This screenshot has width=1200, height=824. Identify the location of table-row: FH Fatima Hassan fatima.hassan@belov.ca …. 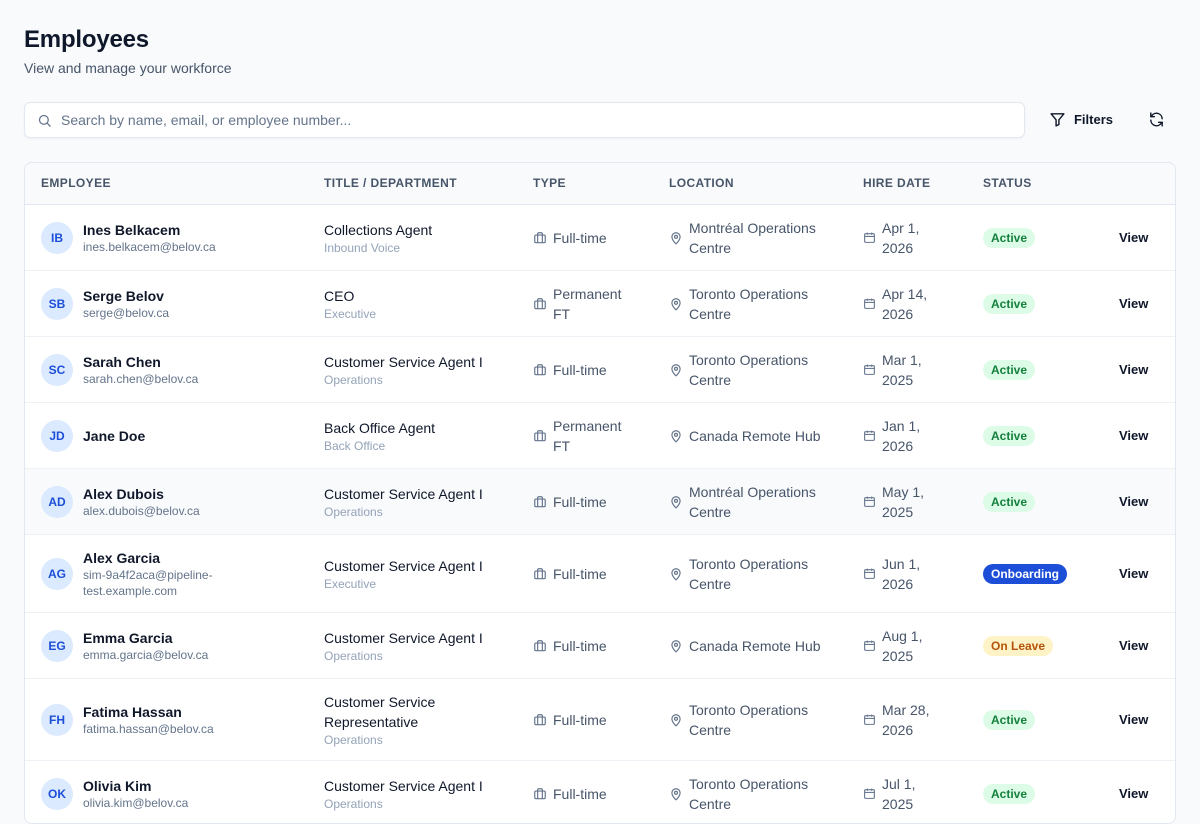
(600, 720).